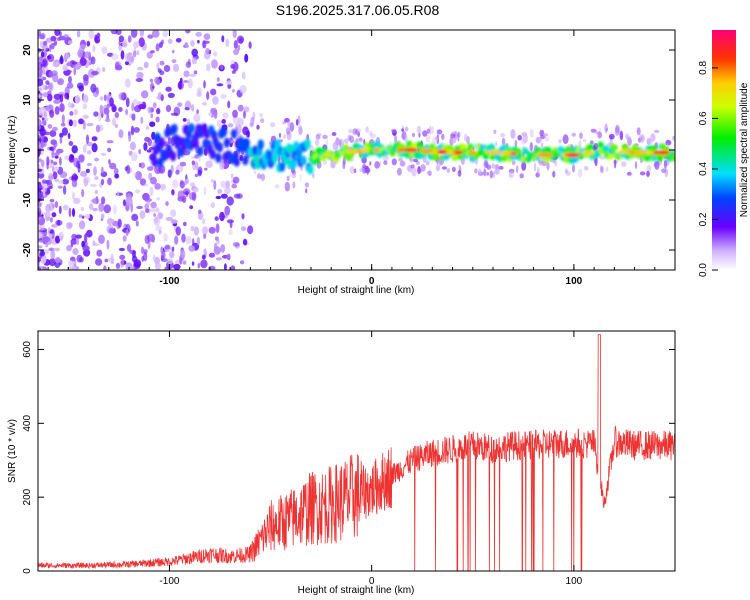 Image resolution: width=750 pixels, height=600 pixels. What do you see at coordinates (27, 150) in the screenshot?
I see `heatmap-y-tick-label: 0` at bounding box center [27, 150].